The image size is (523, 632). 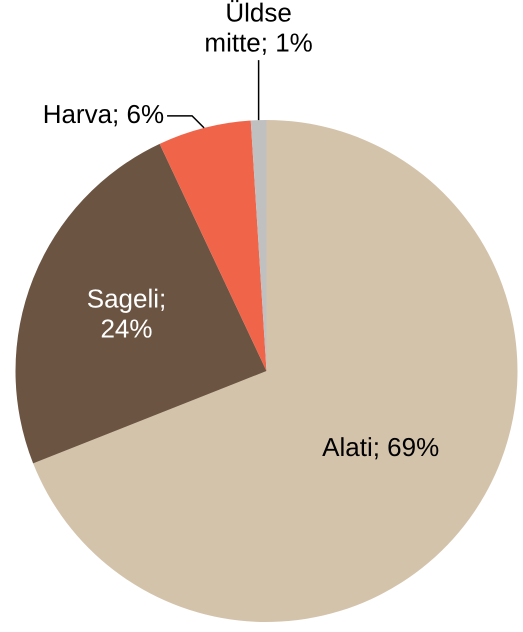 What do you see at coordinates (381, 447) in the screenshot?
I see `slice-label: Alati; 69%` at bounding box center [381, 447].